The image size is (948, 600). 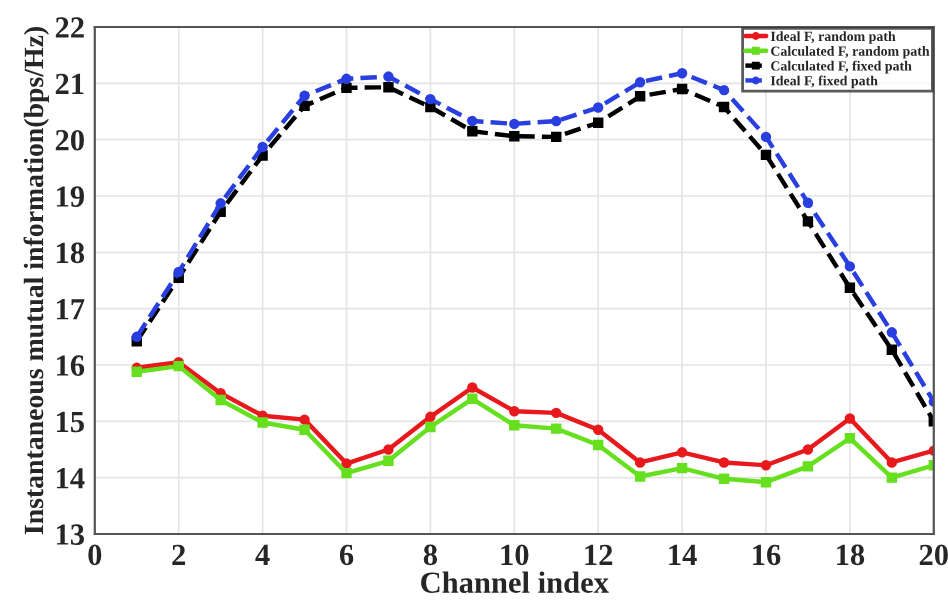 What do you see at coordinates (70, 253) in the screenshot?
I see `y-tick-label: 18` at bounding box center [70, 253].